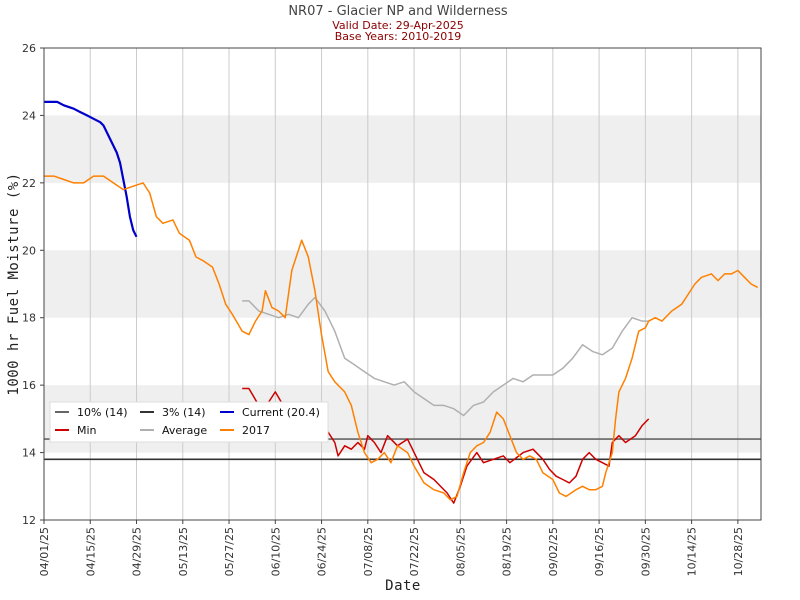 Image resolution: width=800 pixels, height=600 pixels. I want to click on x-tick-label: 09/30/25, so click(645, 551).